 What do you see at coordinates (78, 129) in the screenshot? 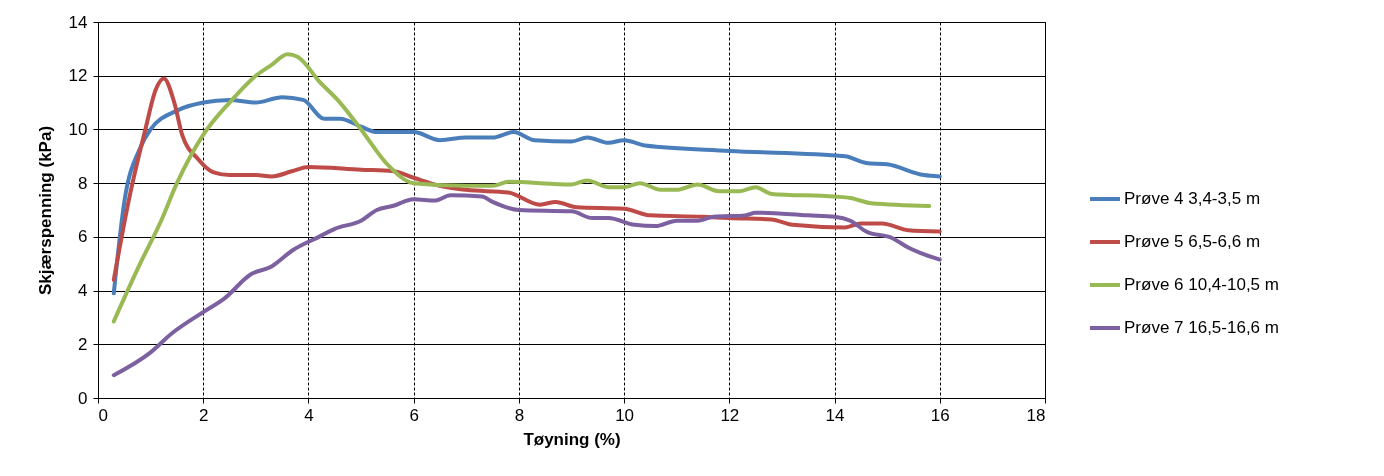
I see `y-tick-label: 10` at bounding box center [78, 129].